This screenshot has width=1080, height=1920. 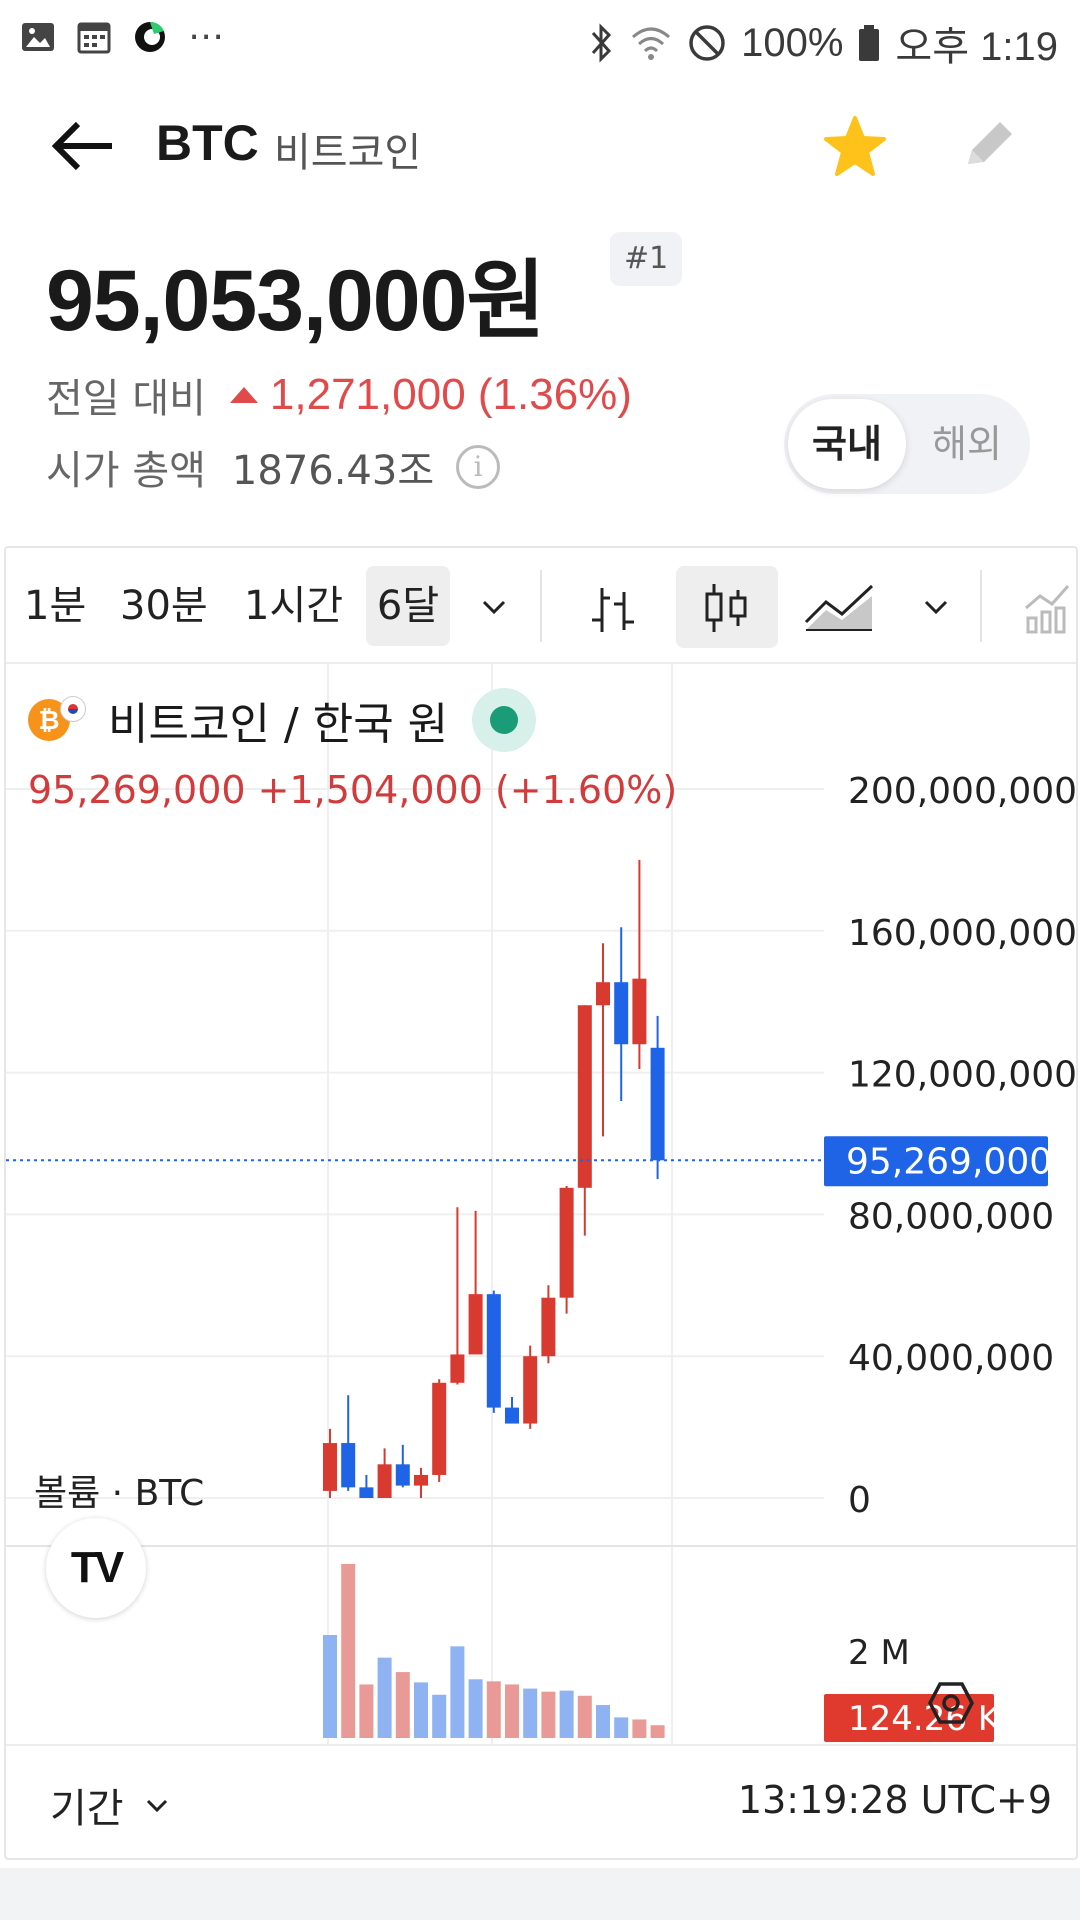 What do you see at coordinates (156, 1806) in the screenshot?
I see `period-chevron-icon` at bounding box center [156, 1806].